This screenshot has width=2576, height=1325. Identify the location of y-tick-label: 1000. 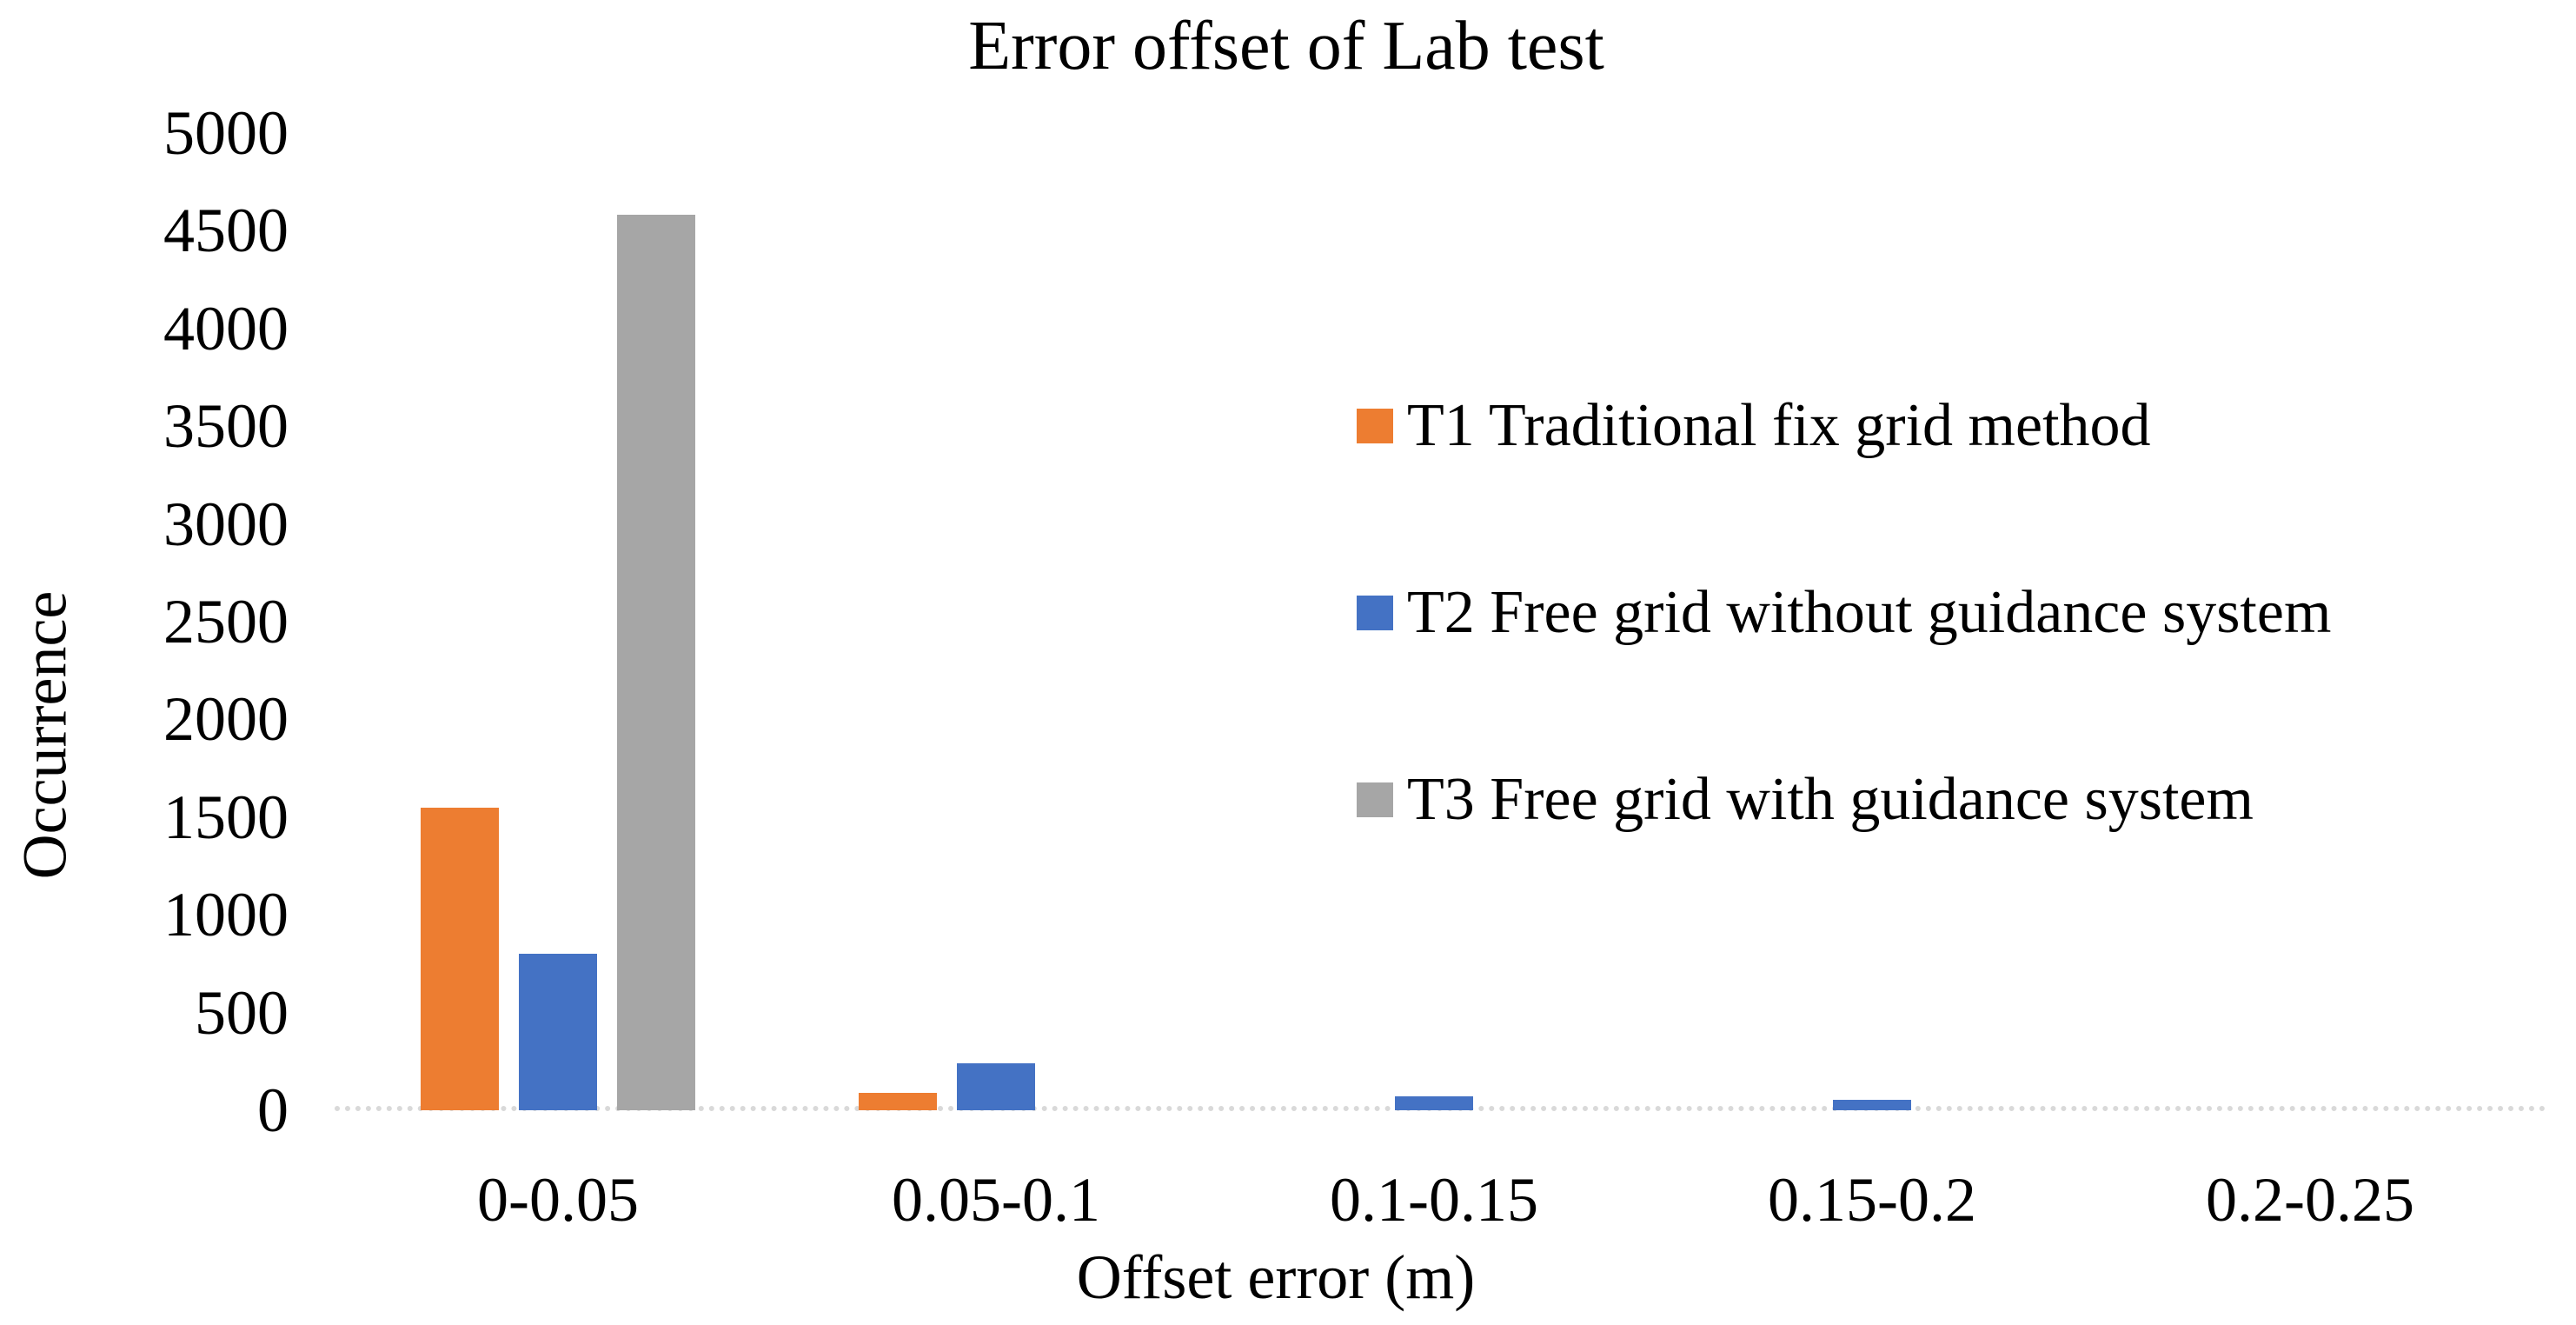
(226, 915).